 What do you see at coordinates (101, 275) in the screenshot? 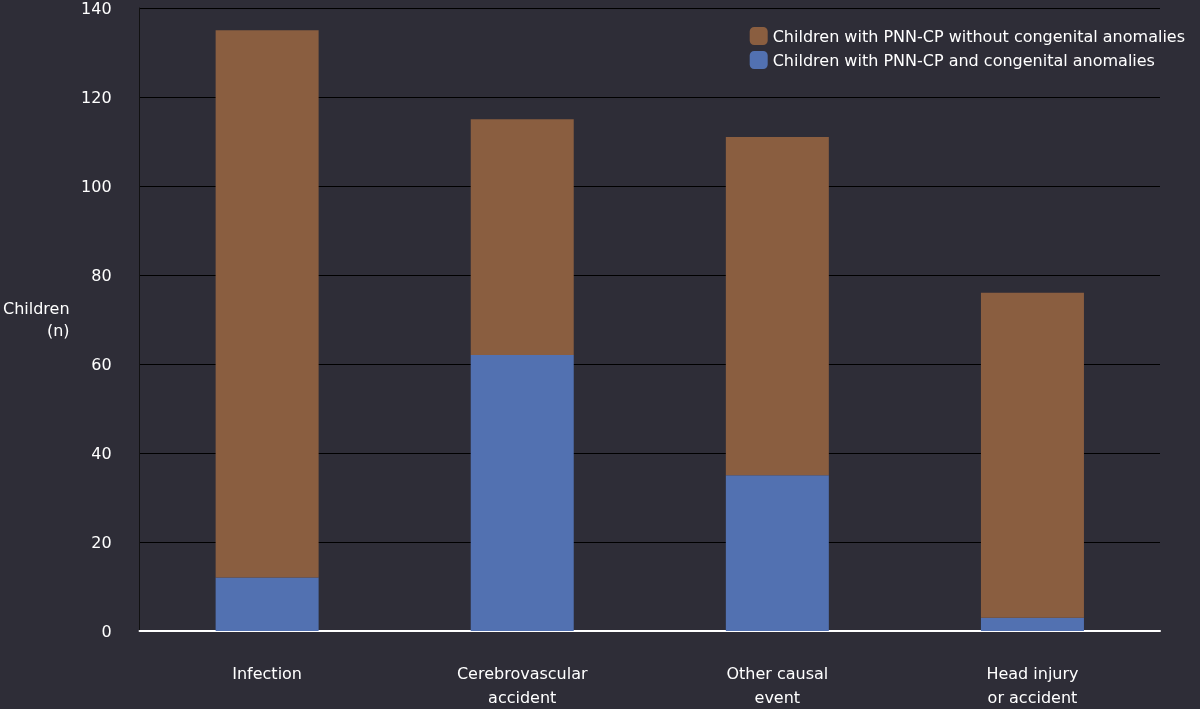
I see `y-tick-label: 80` at bounding box center [101, 275].